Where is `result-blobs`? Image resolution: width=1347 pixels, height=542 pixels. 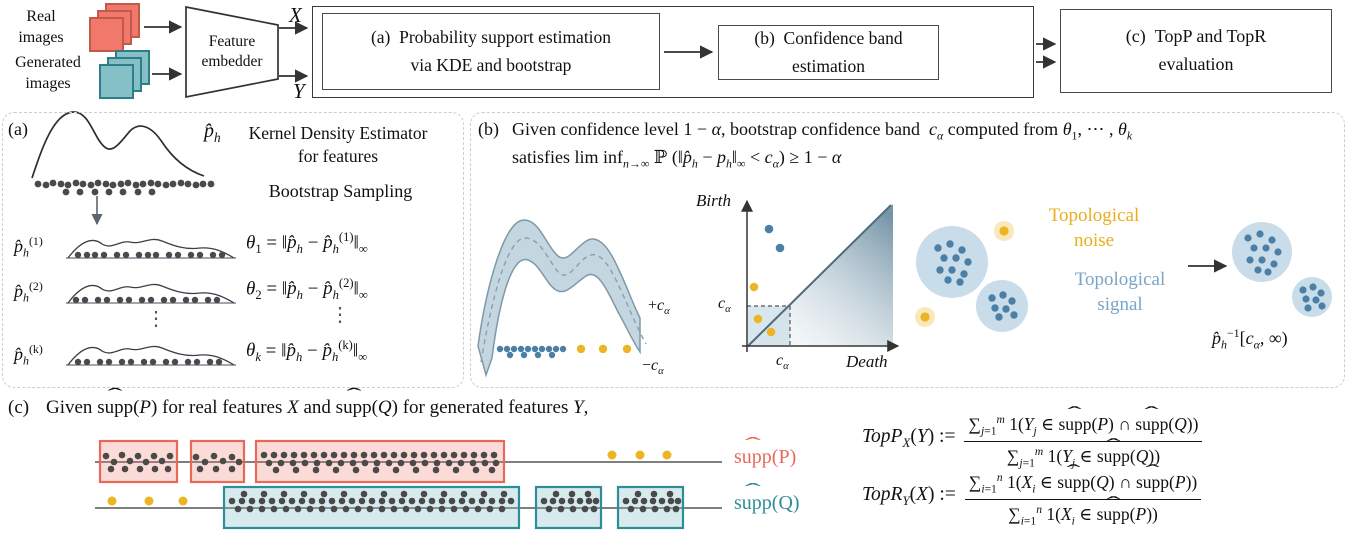
result-blobs is located at coordinates (1282, 269).